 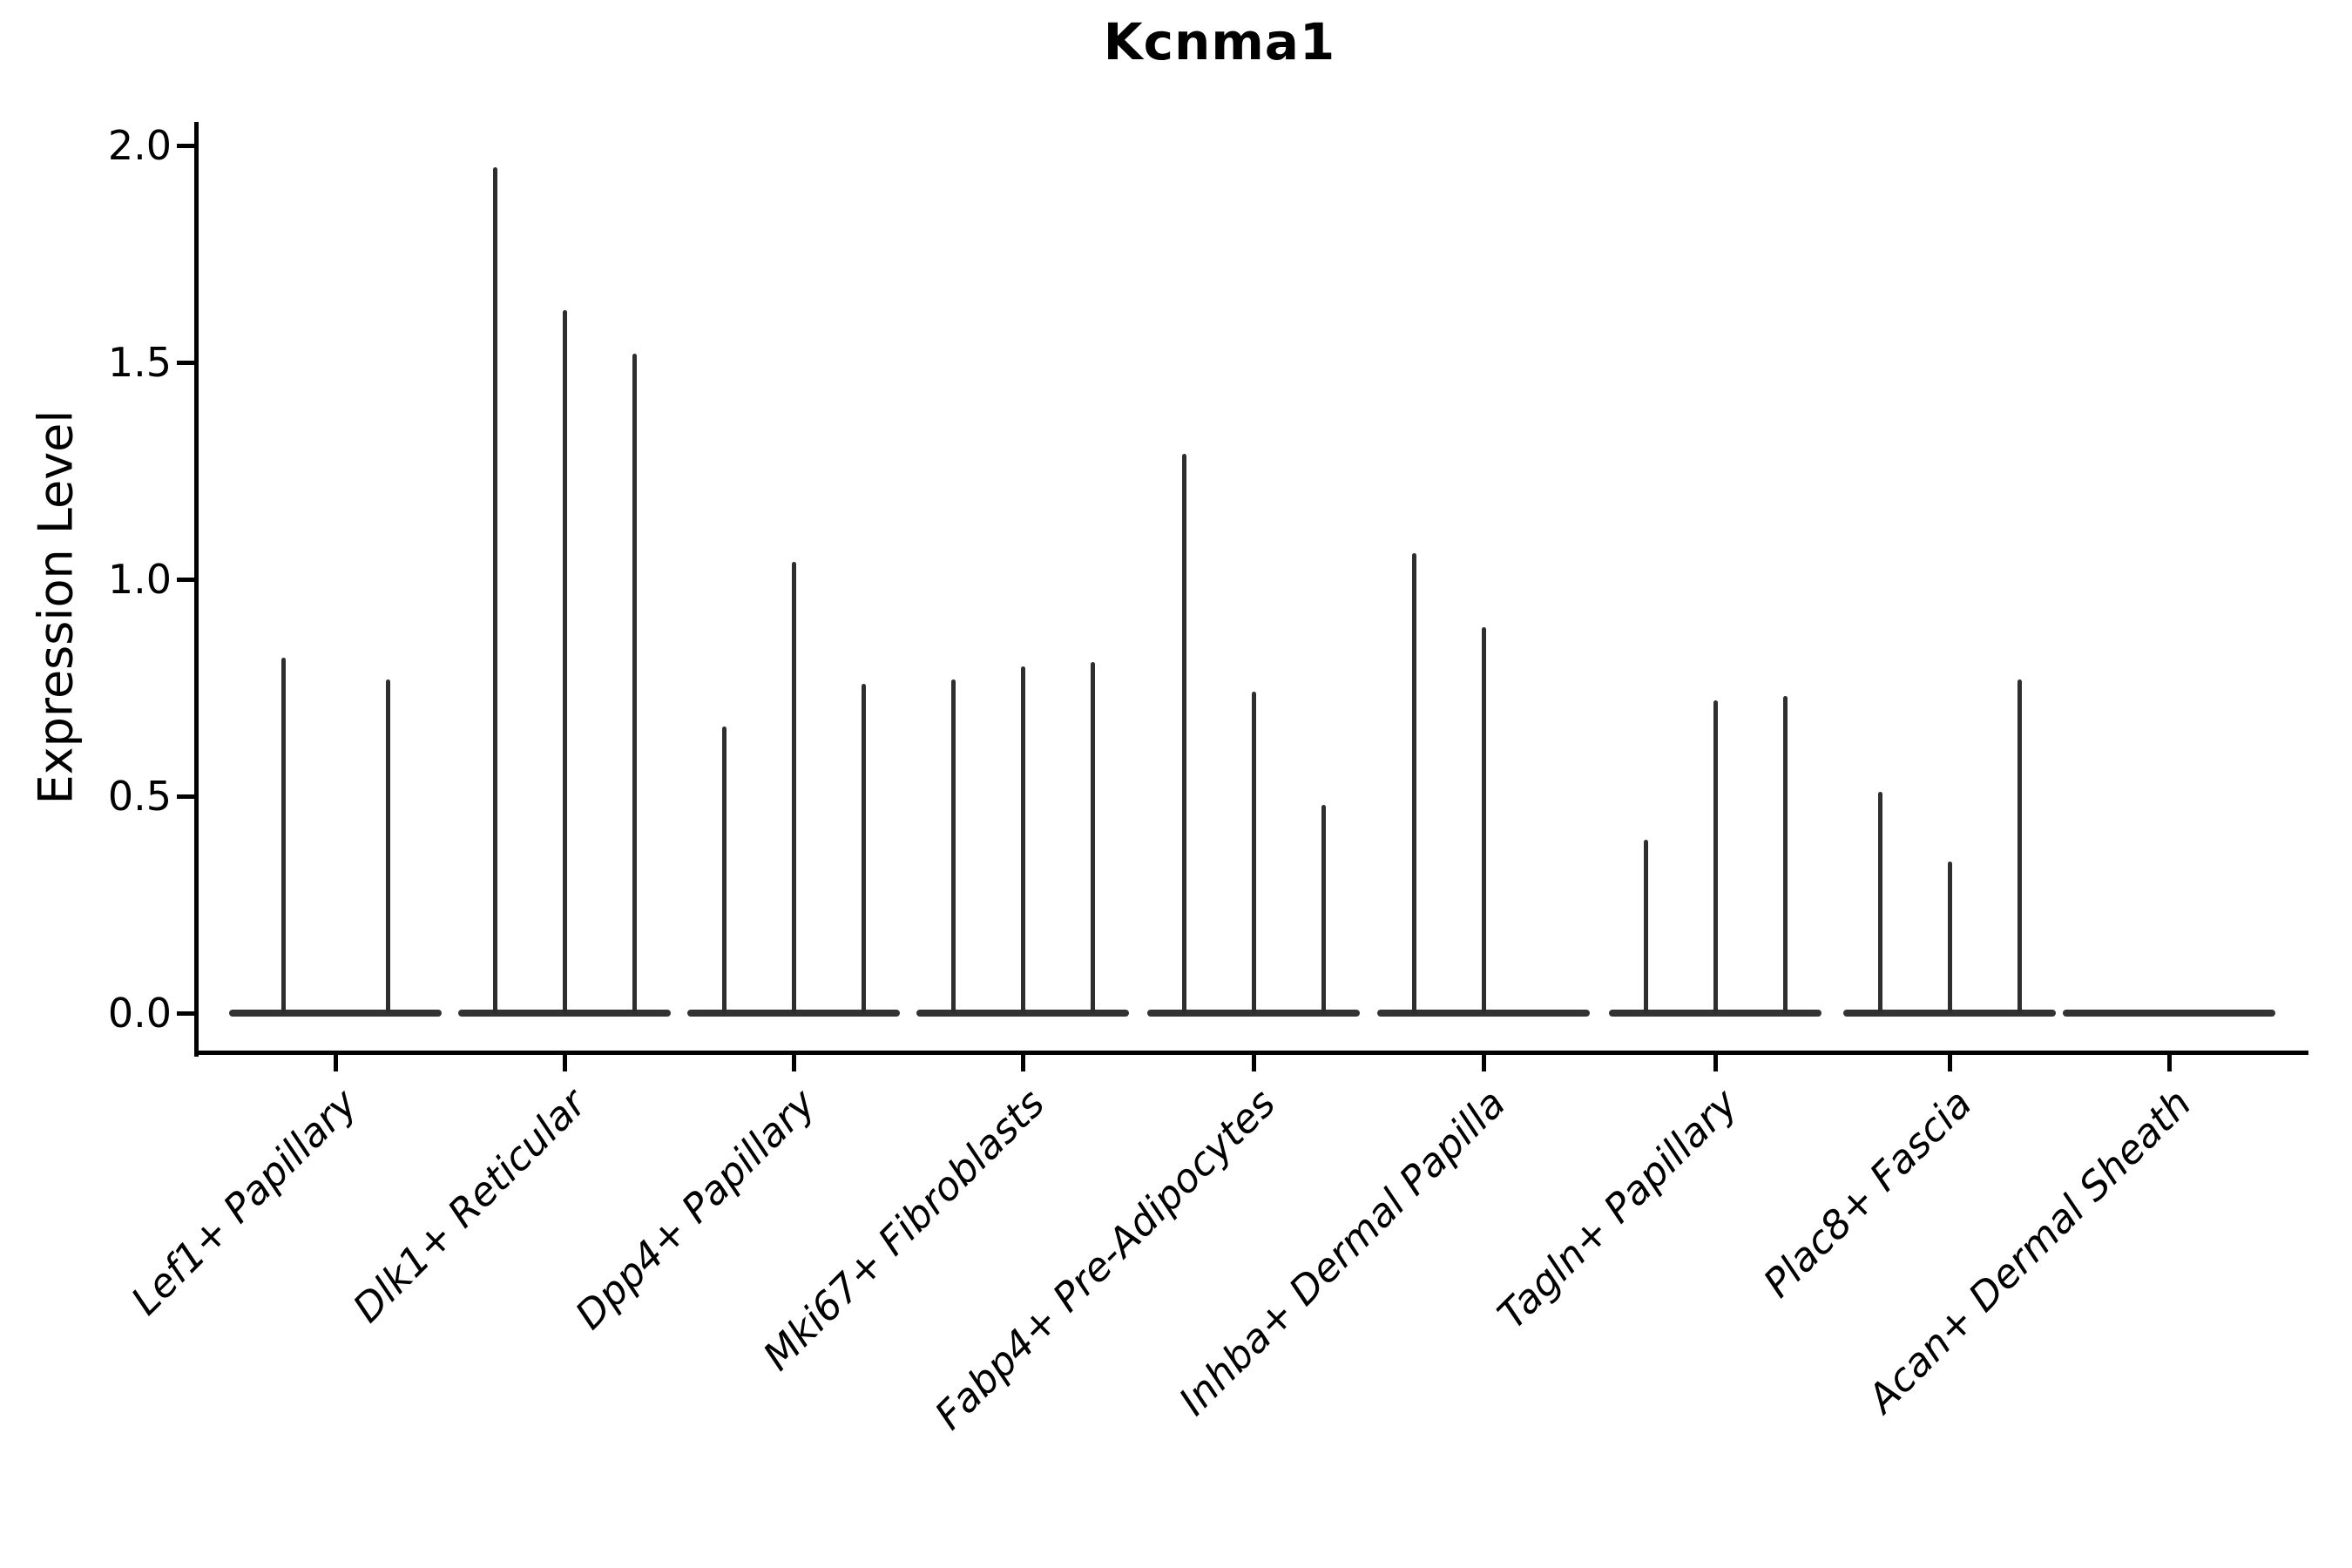 What do you see at coordinates (139, 1014) in the screenshot?
I see `y-tick-label: 0.0` at bounding box center [139, 1014].